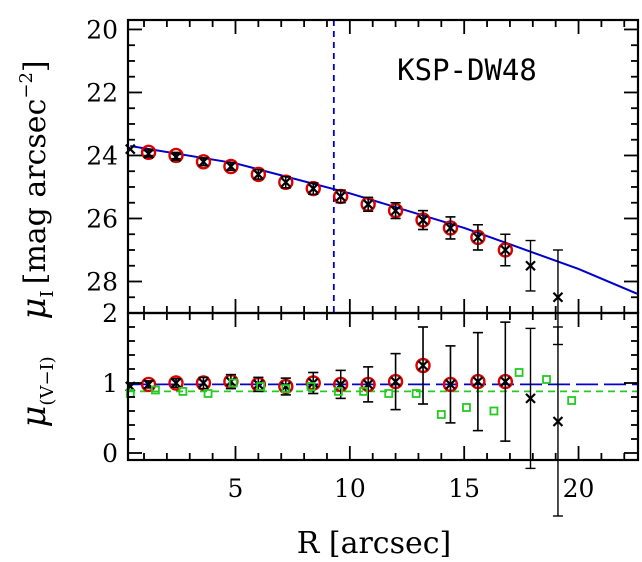 Image resolution: width=642 pixels, height=562 pixels. What do you see at coordinates (236, 488) in the screenshot?
I see `x-tick-label-0: 5` at bounding box center [236, 488].